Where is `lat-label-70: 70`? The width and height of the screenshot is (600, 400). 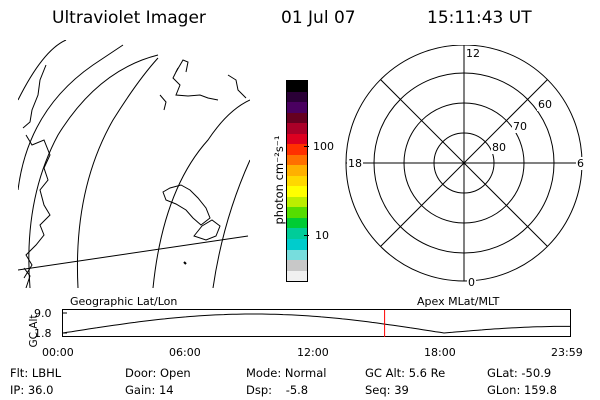 lat-label-70: 70 is located at coordinates (520, 126).